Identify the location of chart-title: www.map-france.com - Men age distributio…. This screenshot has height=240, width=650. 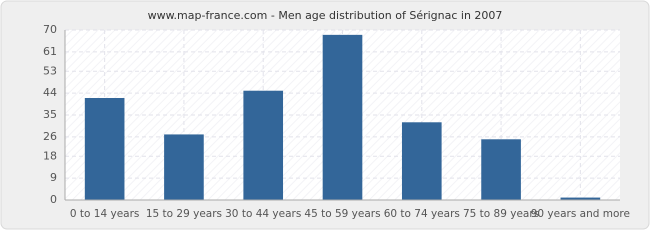
(325, 15).